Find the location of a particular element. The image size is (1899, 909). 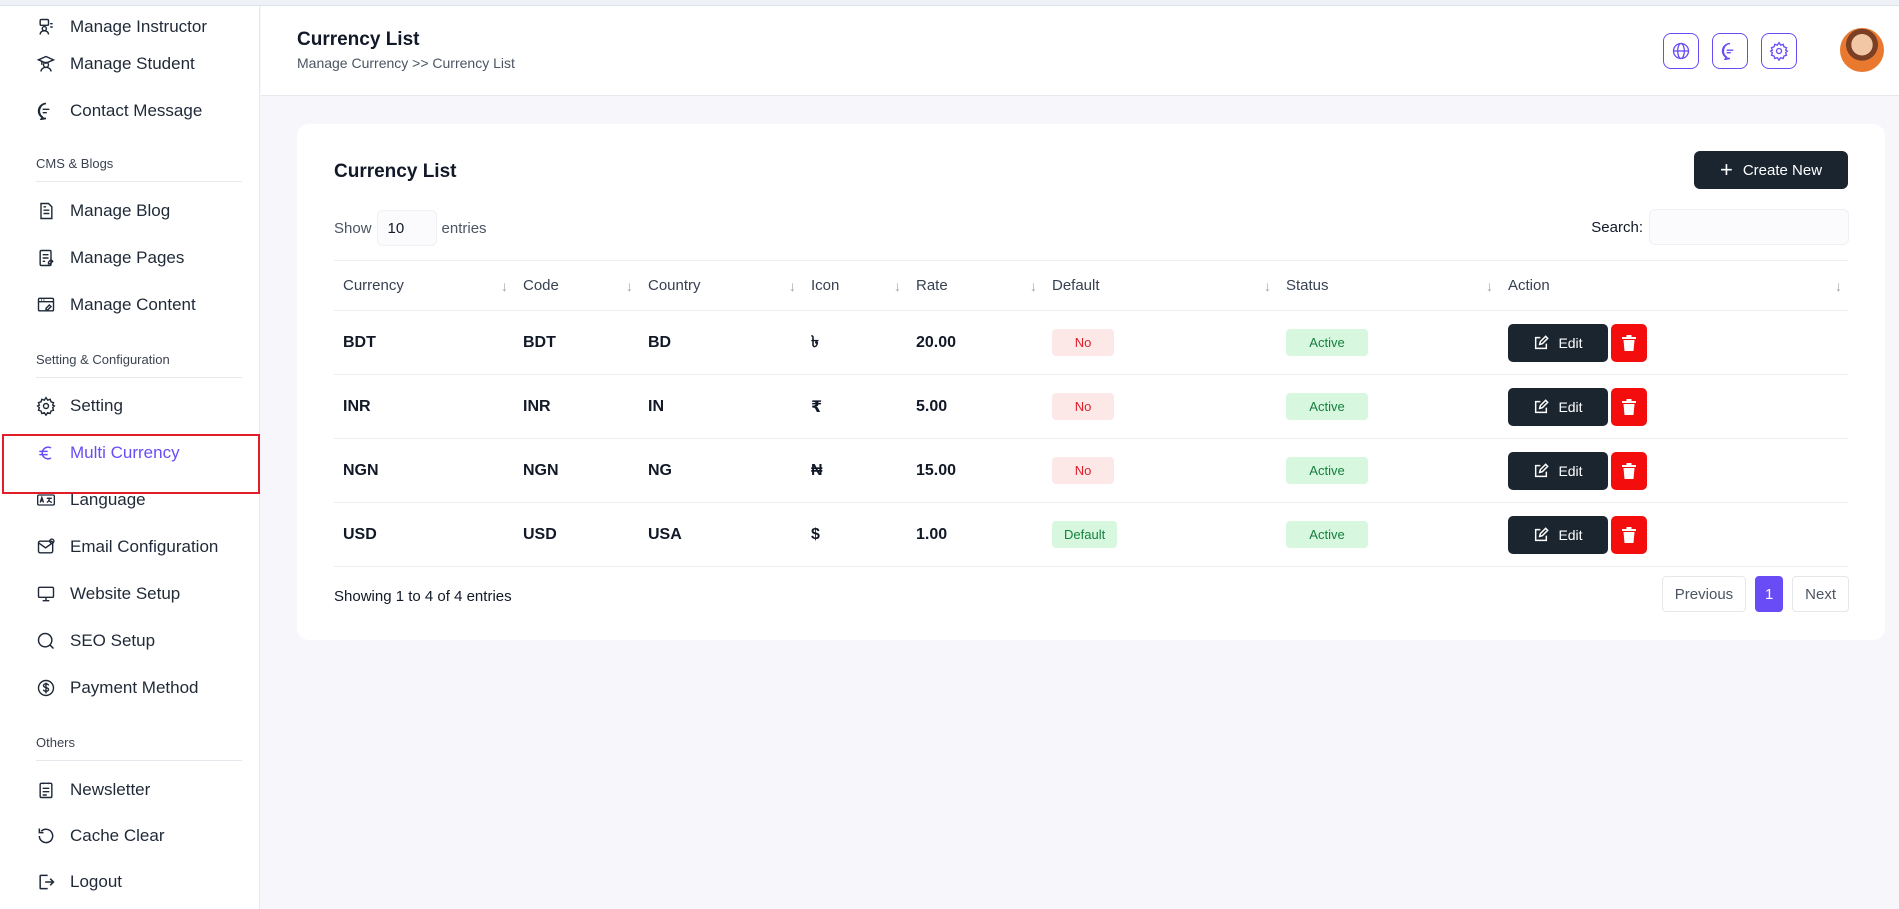

sidebar-item-manage-student: Manage Student is located at coordinates (141, 64).